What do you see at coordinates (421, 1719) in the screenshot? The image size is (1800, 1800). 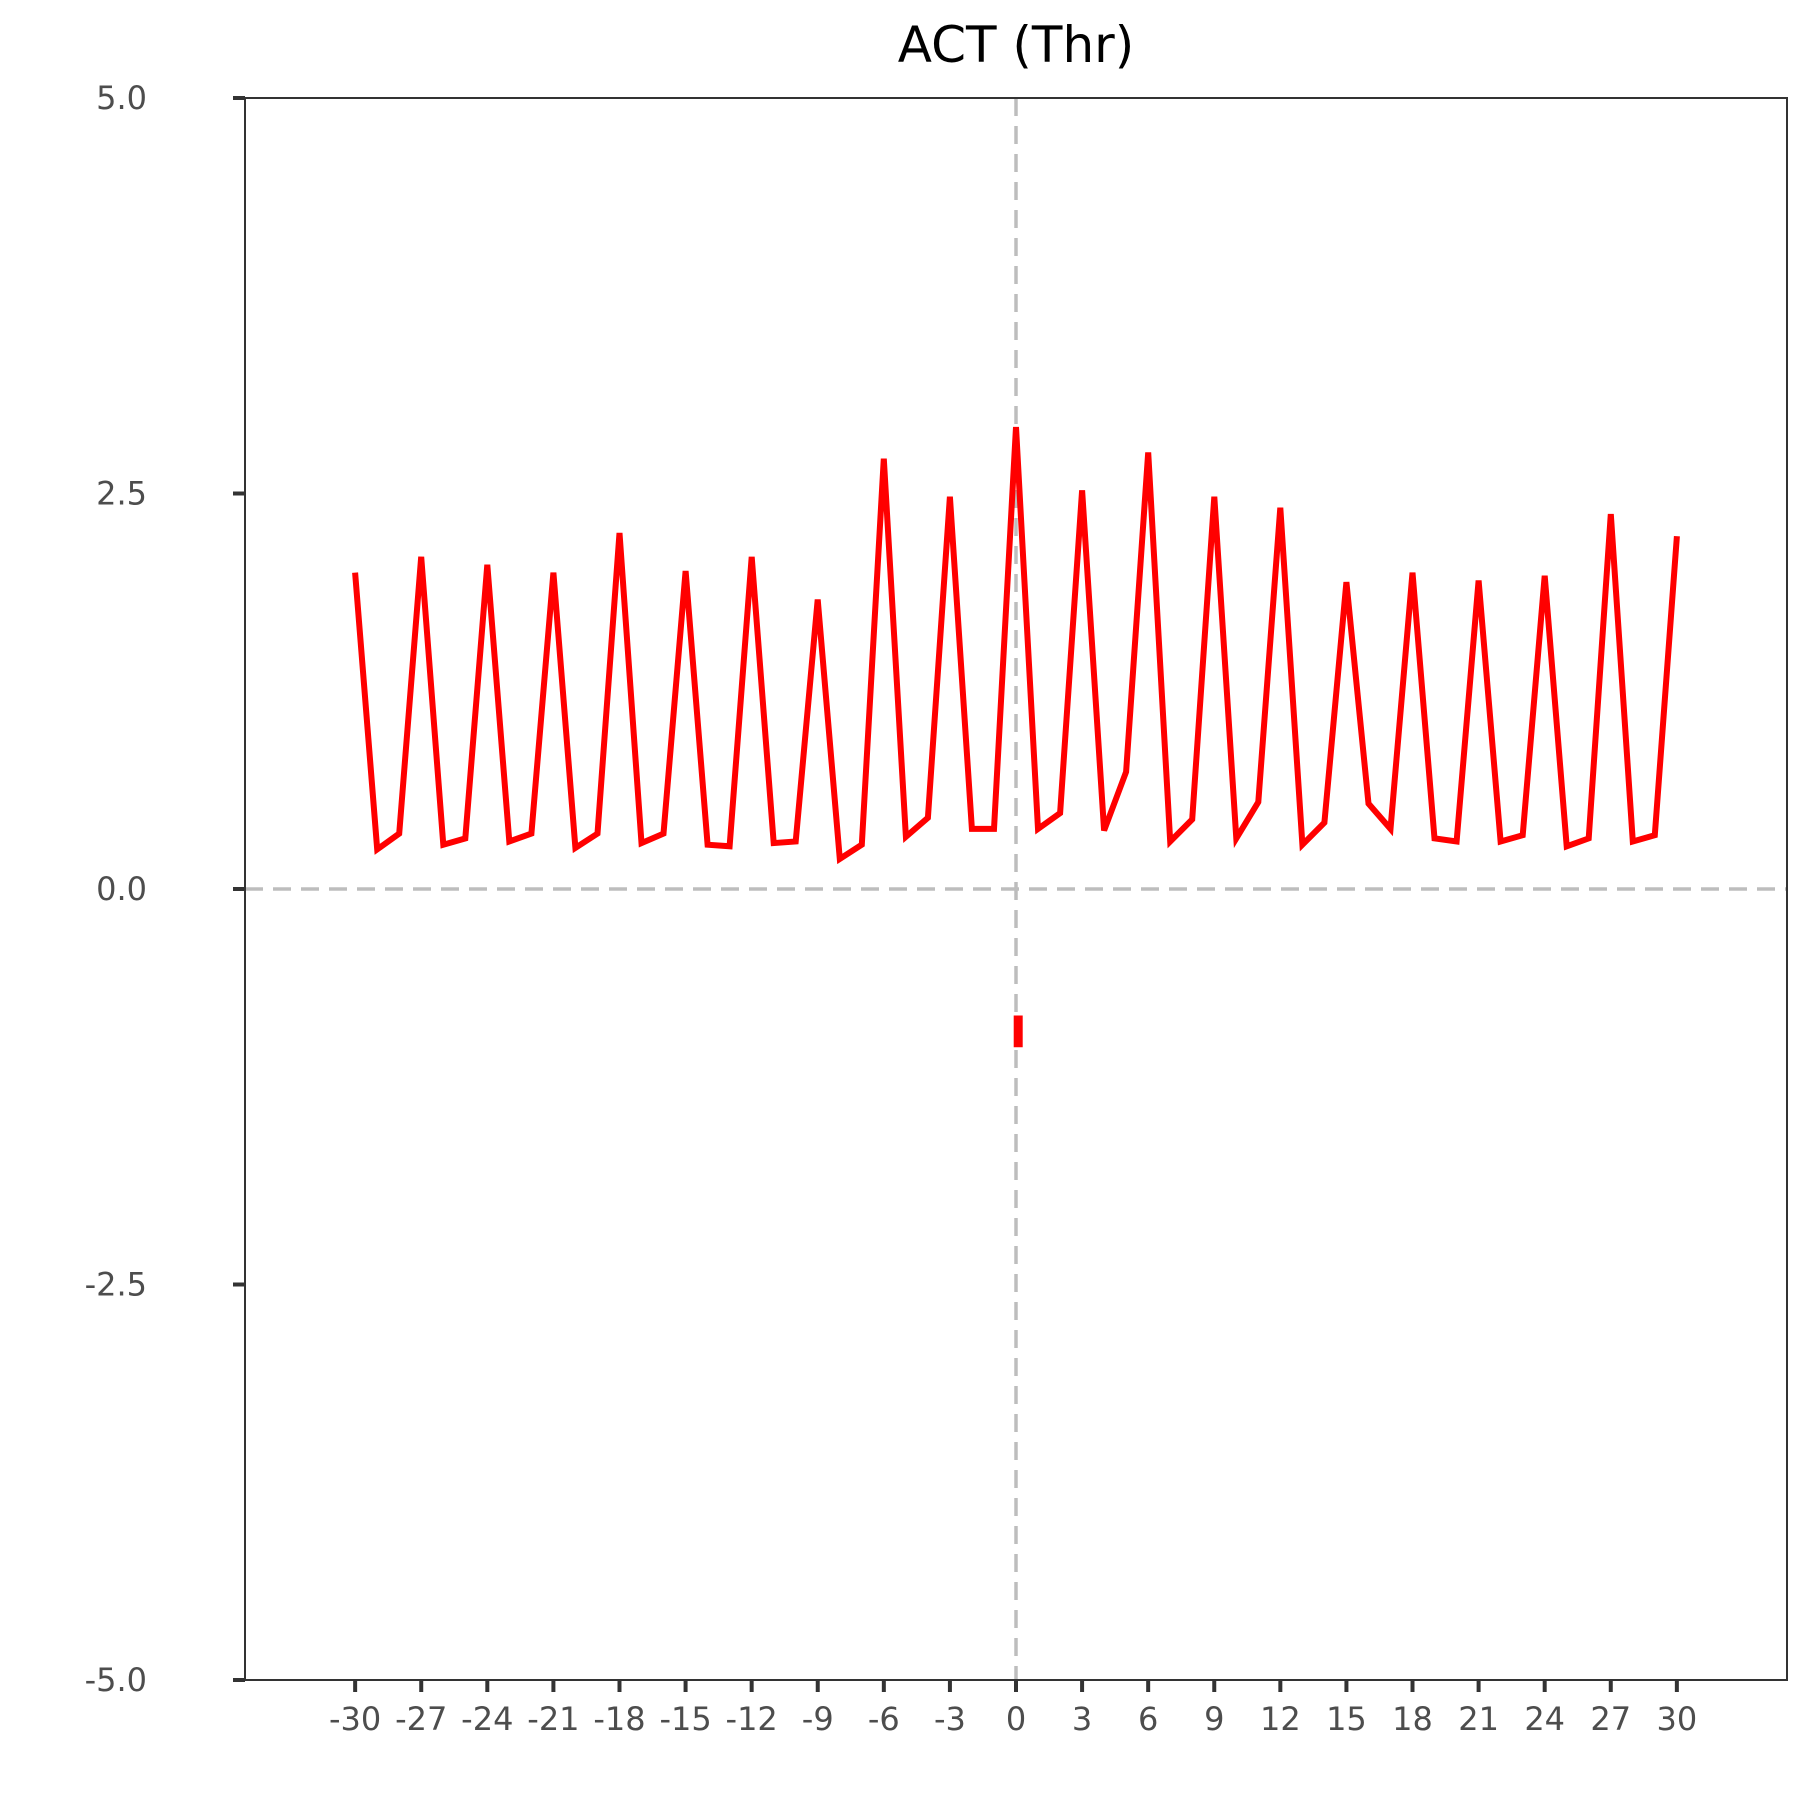 I see `x-tick-label: -27` at bounding box center [421, 1719].